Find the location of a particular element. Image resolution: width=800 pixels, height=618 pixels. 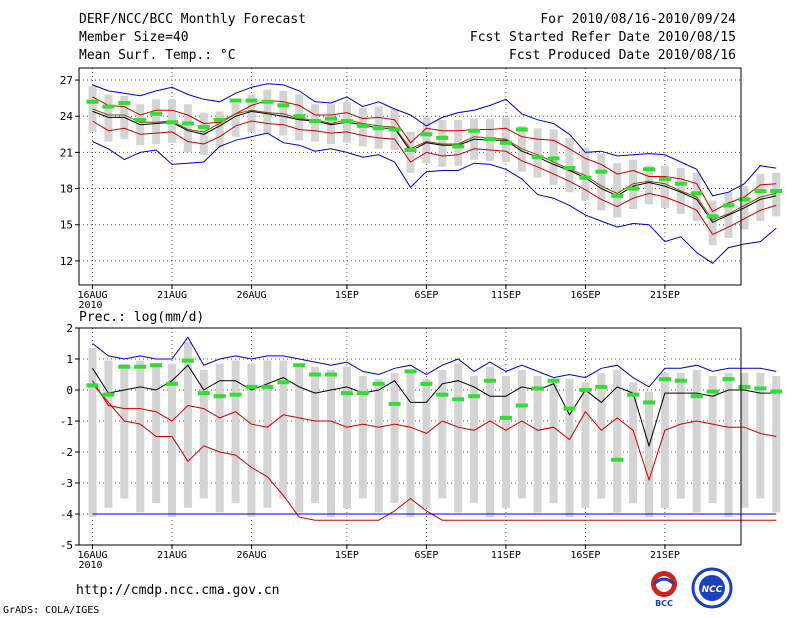

temp-xtick-label: 2010 is located at coordinates (91, 305).